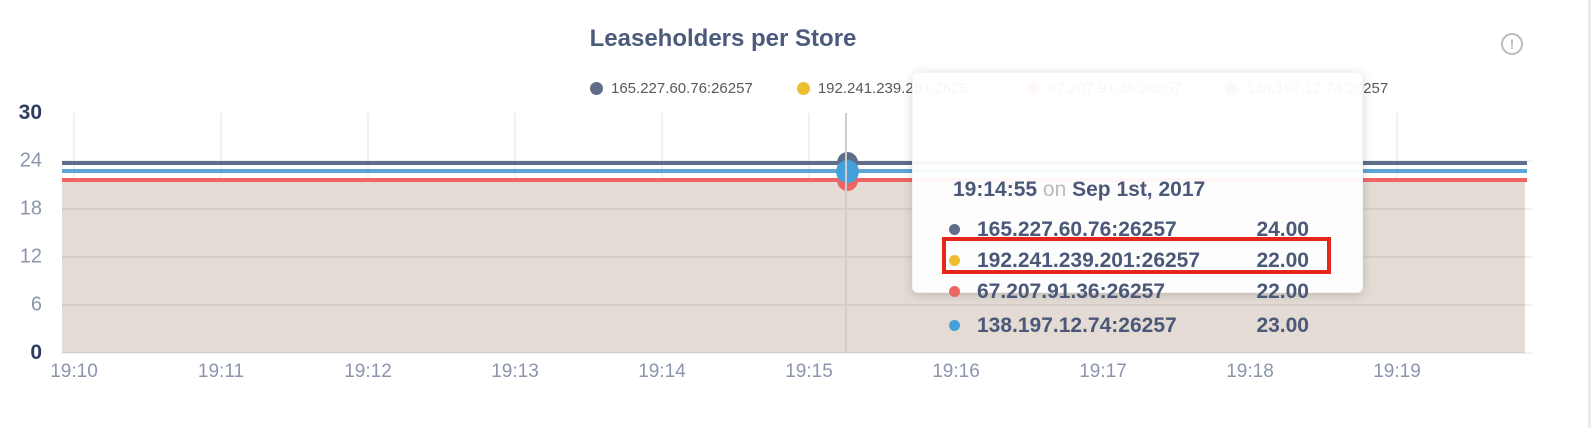 The height and width of the screenshot is (428, 1591). Describe the element at coordinates (74, 371) in the screenshot. I see `x-axis-tick: 19:10` at that location.